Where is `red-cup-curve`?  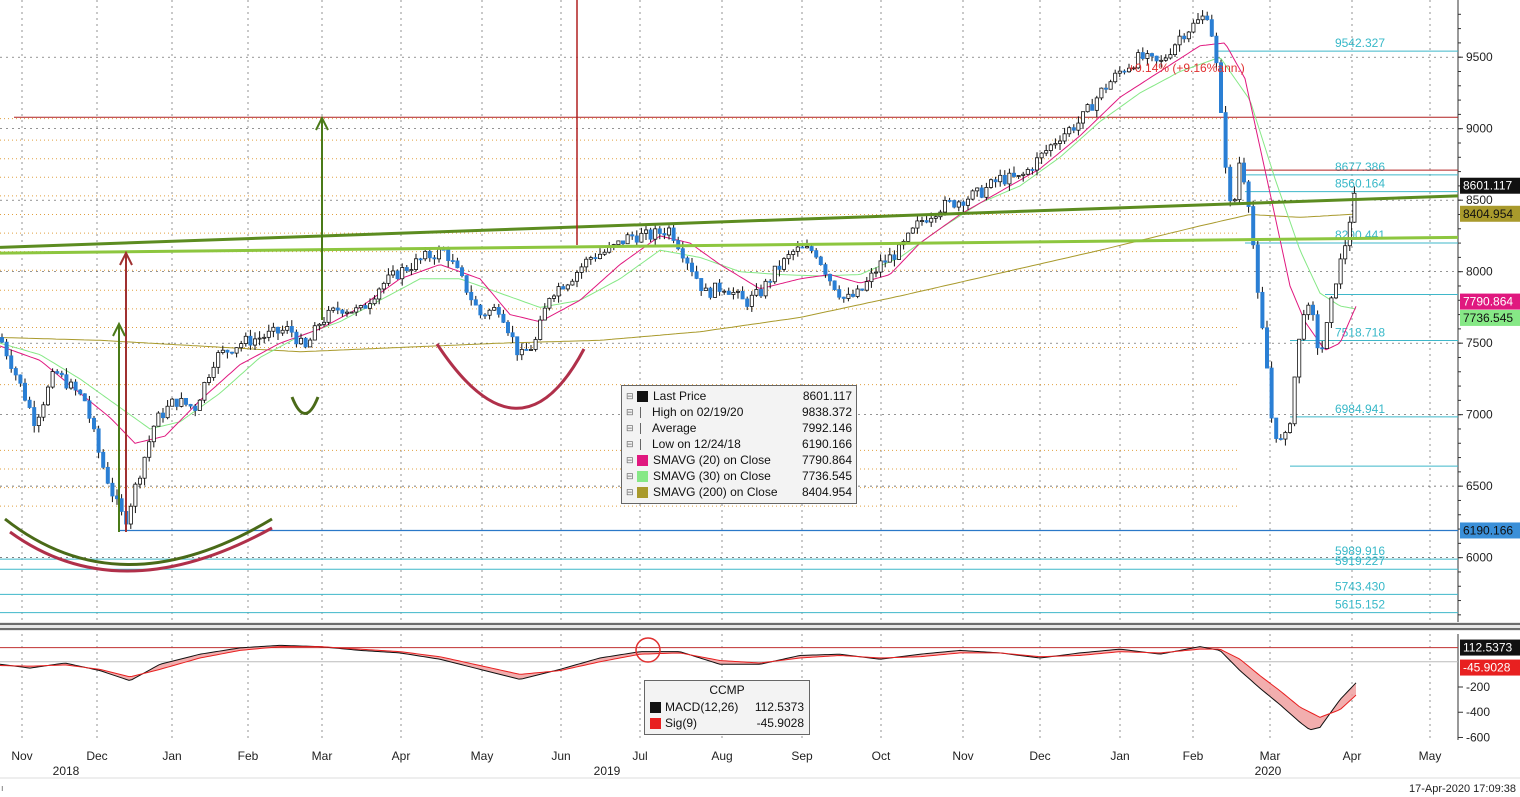
red-cup-curve is located at coordinates (141, 549).